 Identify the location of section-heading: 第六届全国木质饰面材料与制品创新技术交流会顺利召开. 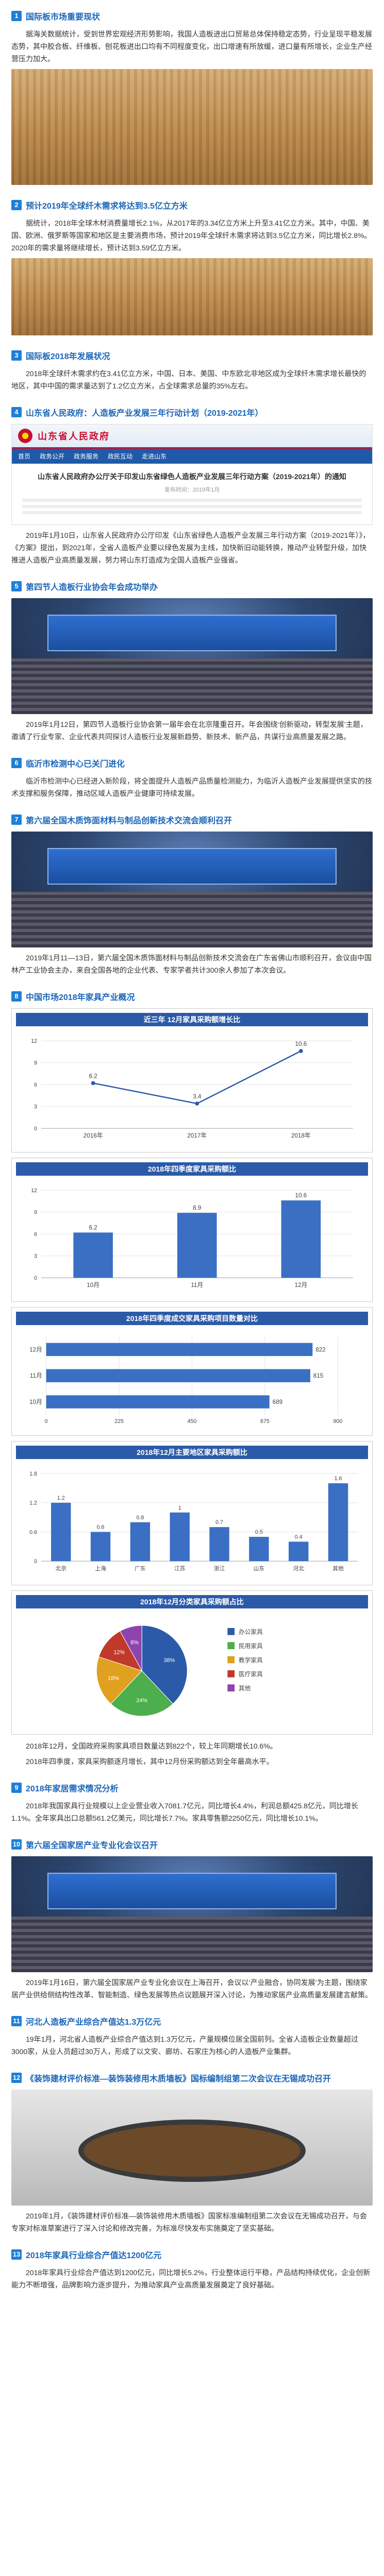
(129, 821).